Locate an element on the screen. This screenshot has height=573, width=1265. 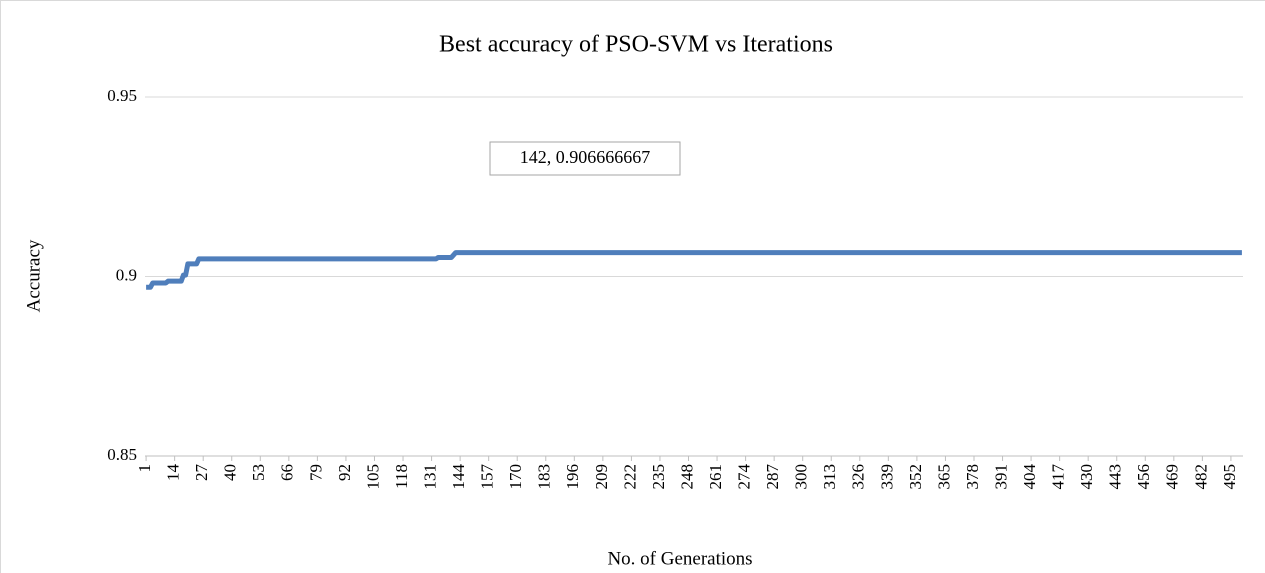
x-tick-label: 313 is located at coordinates (829, 477).